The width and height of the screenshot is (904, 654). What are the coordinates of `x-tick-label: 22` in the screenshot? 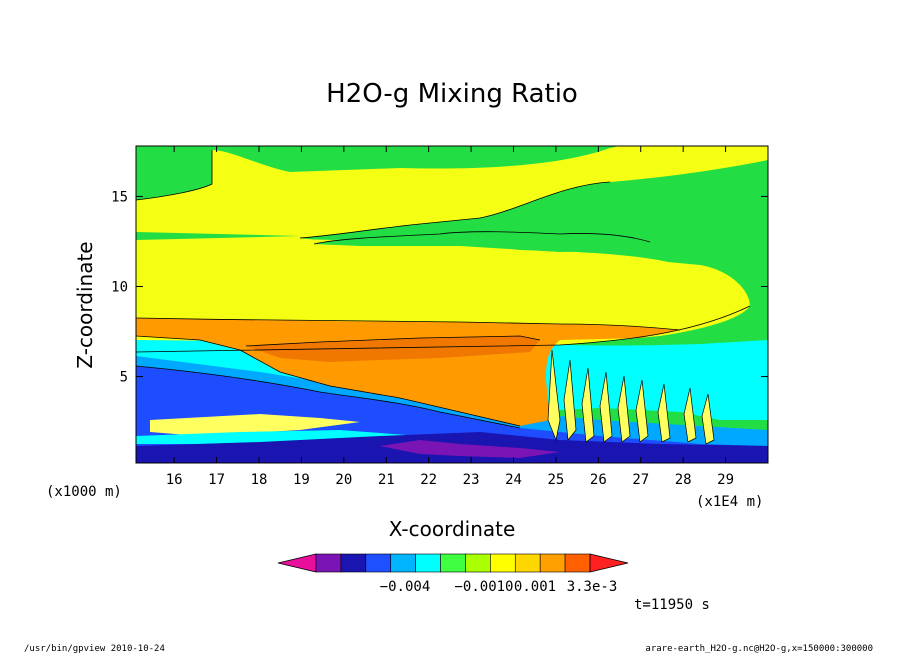 It's located at (428, 480).